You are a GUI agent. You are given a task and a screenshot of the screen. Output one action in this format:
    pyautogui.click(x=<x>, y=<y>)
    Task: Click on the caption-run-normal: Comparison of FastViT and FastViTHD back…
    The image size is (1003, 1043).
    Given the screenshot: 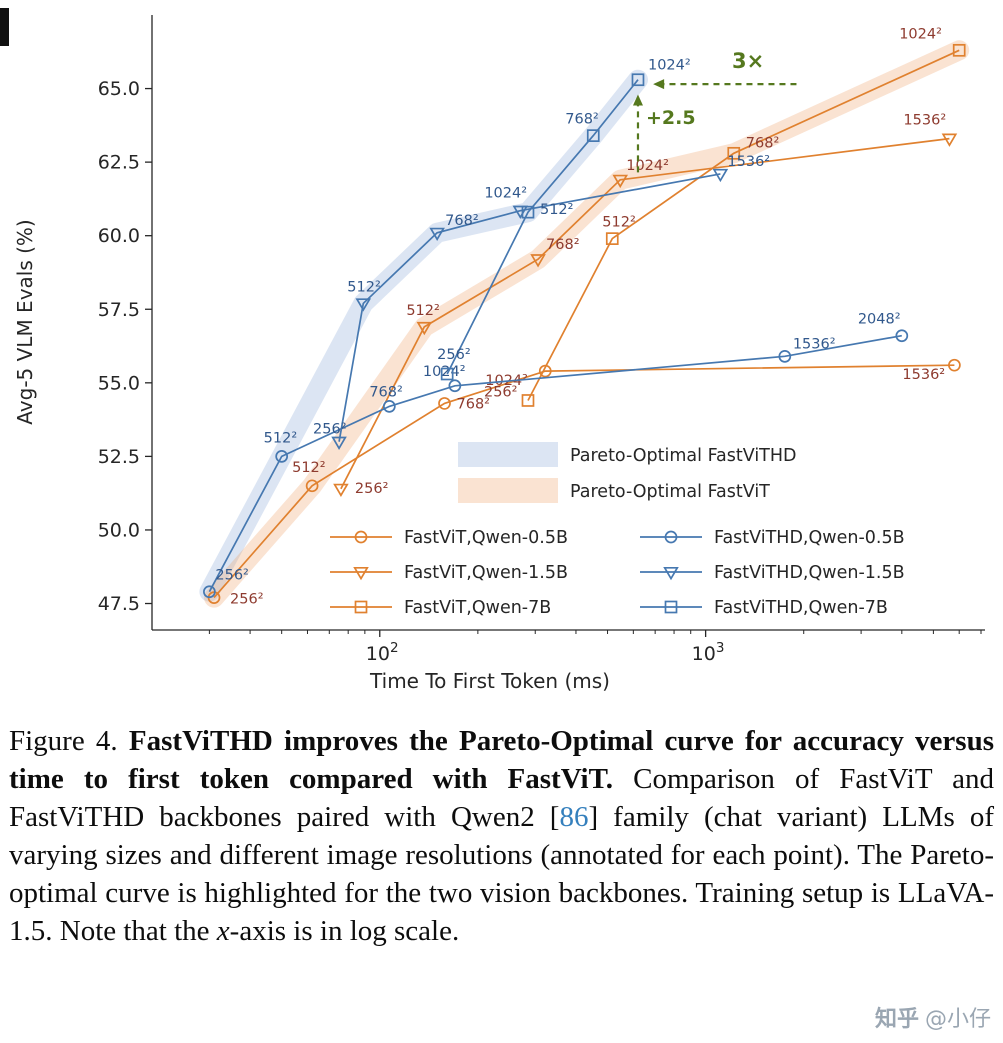 What is the action you would take?
    pyautogui.click(x=502, y=798)
    